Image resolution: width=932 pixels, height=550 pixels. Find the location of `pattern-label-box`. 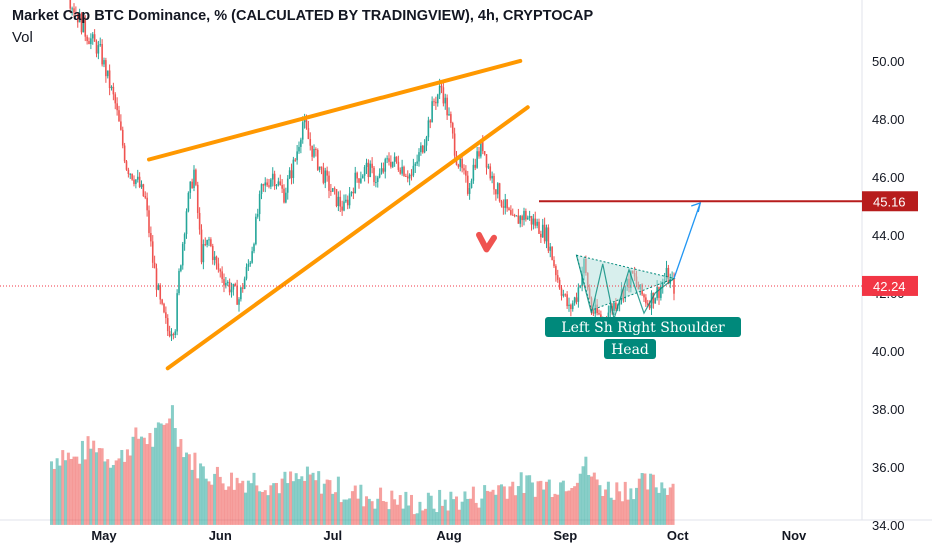

pattern-label-box is located at coordinates (630, 349).